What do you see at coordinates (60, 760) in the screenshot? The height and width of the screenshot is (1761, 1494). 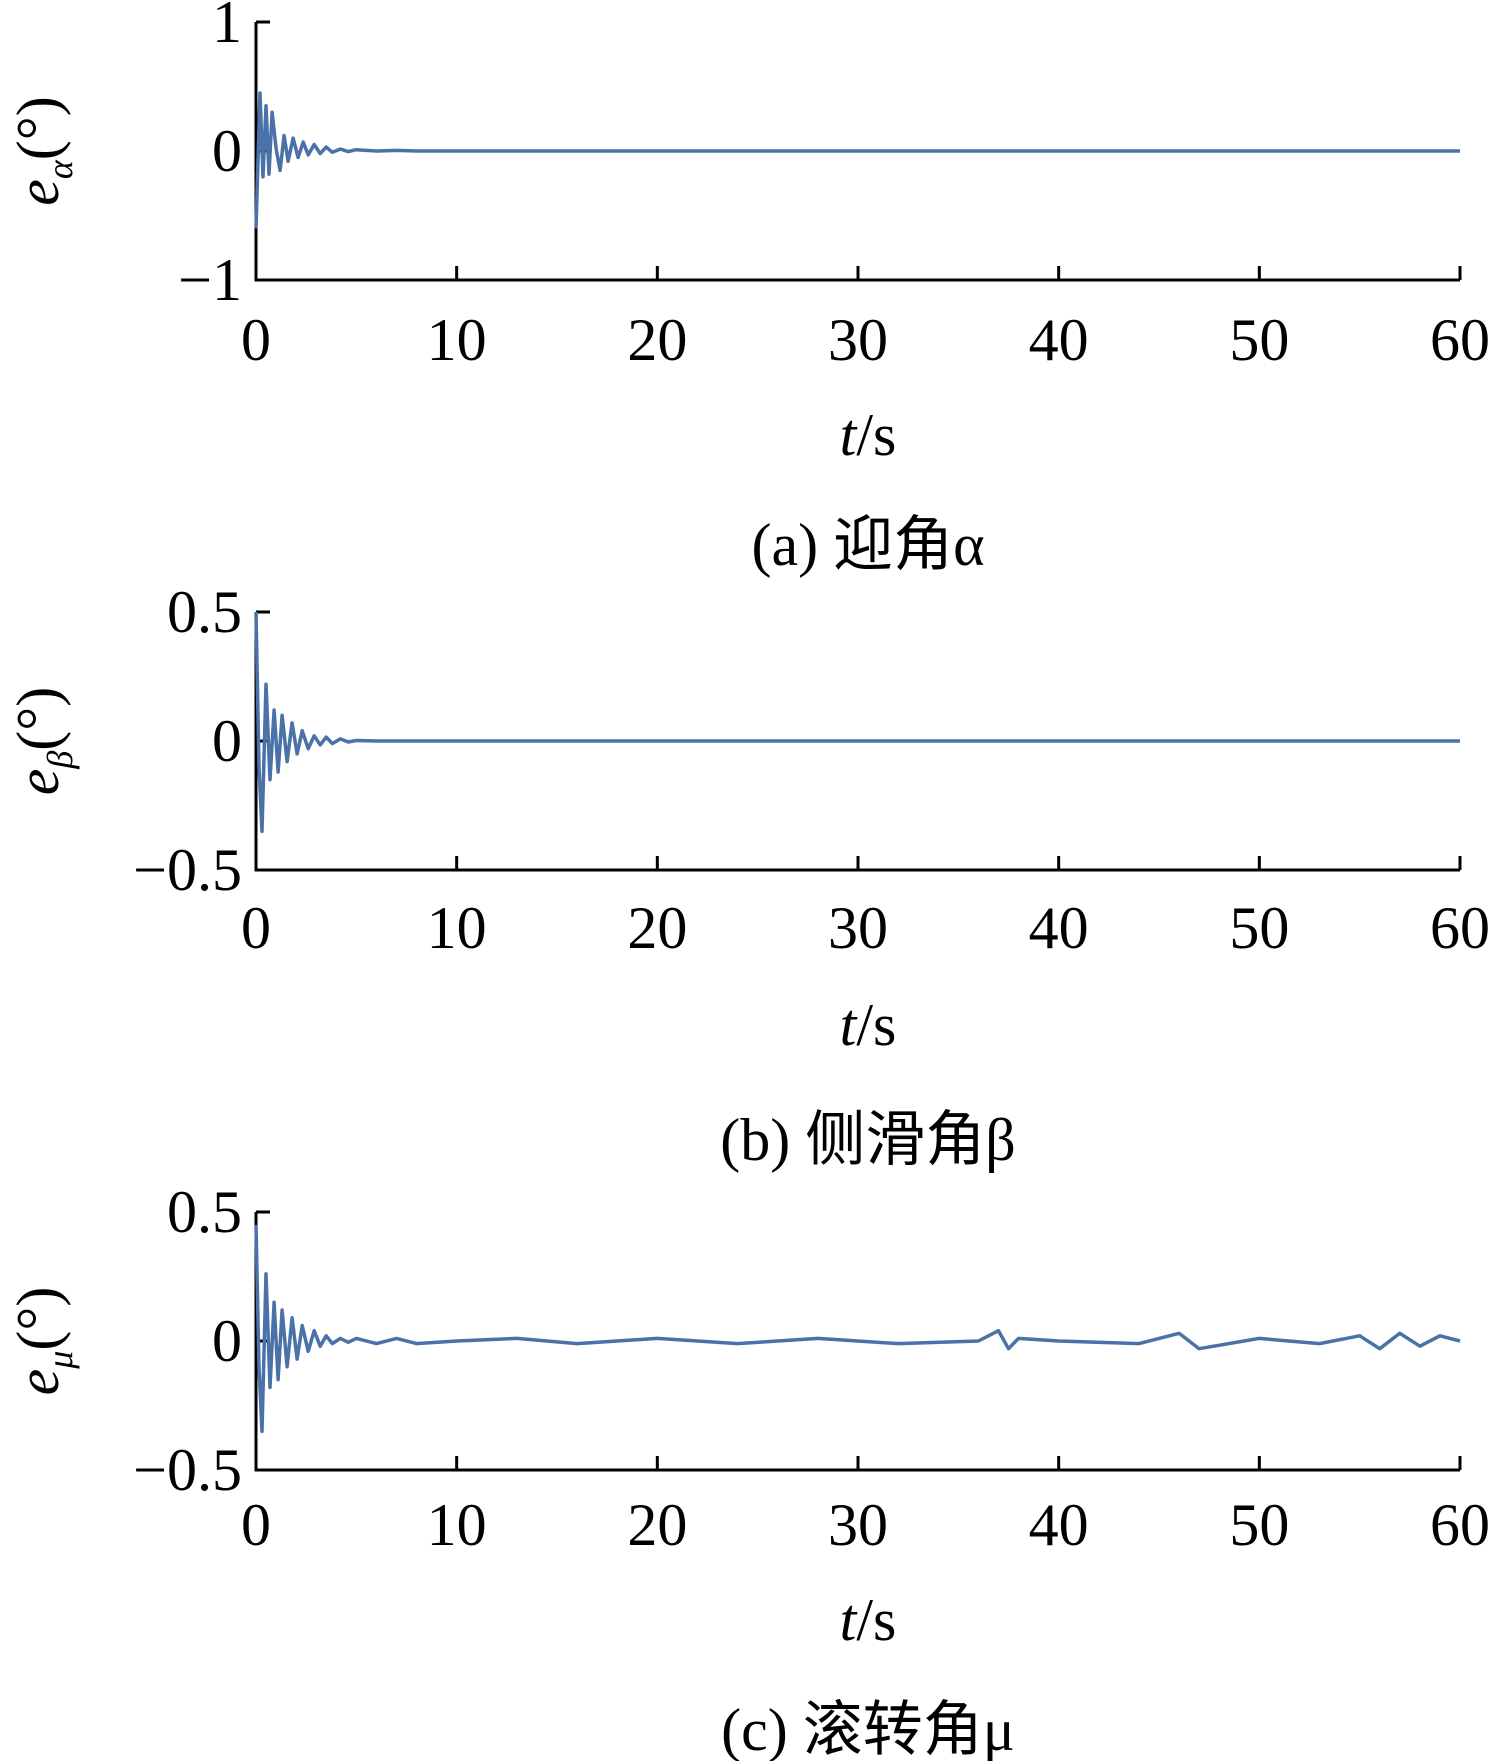 I see `y-axis-label-sub: β` at bounding box center [60, 760].